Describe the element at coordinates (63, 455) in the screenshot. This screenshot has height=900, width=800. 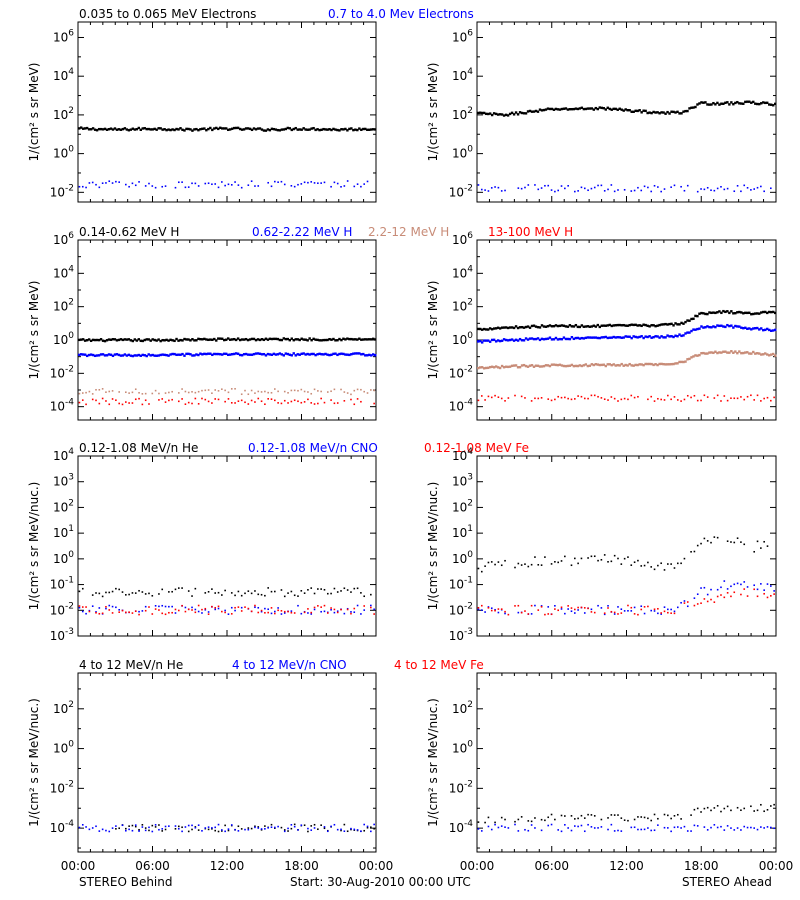
I see `y-tick-label: 10⁴` at that location.